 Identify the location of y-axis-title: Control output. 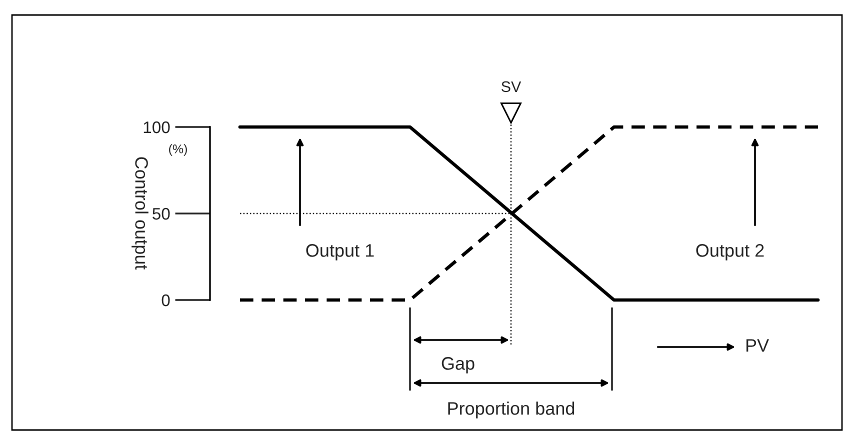
(140, 213).